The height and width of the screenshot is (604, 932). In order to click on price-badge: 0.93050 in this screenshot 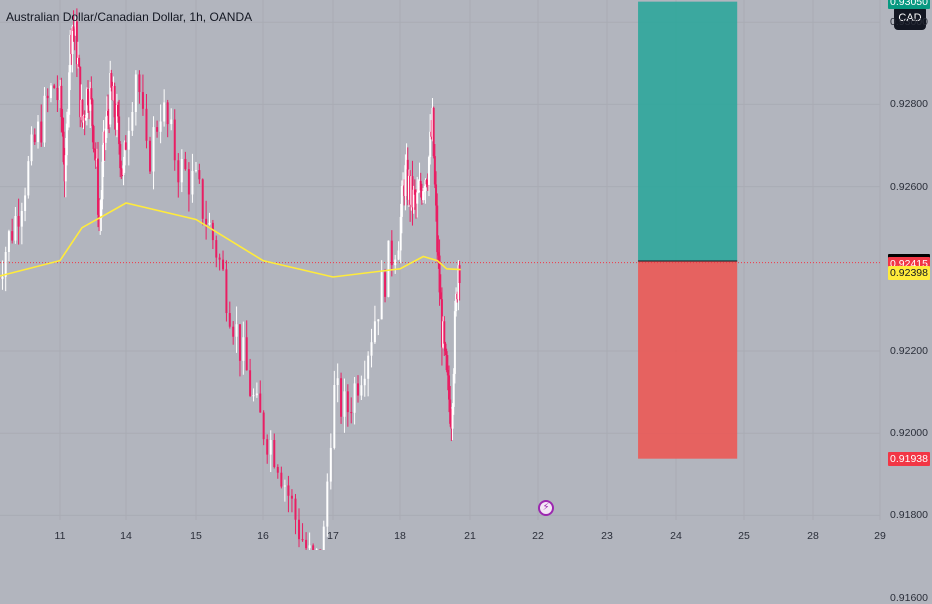, I will do `click(909, 4)`.